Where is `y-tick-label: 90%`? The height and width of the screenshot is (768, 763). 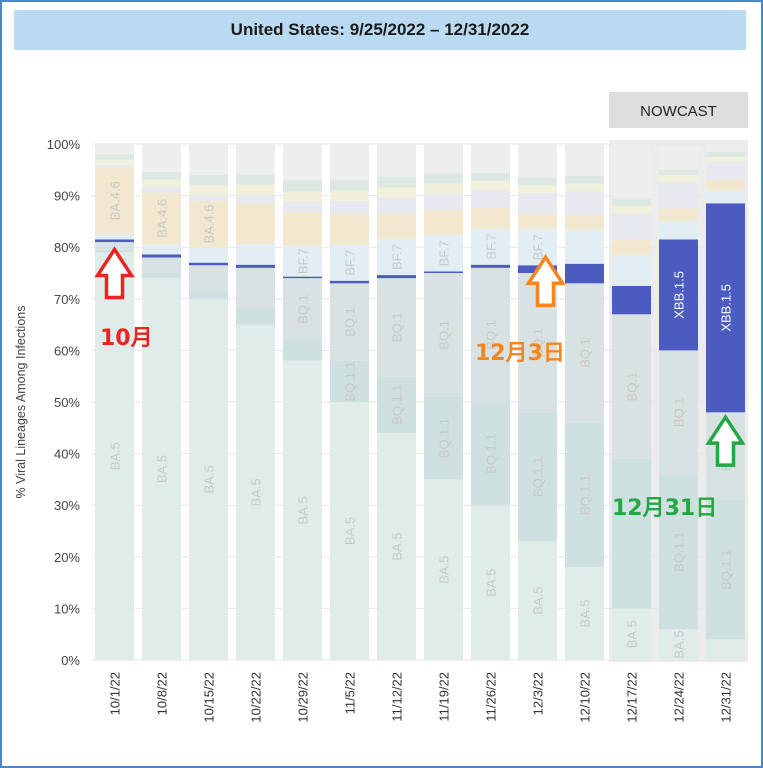
y-tick-label: 90% is located at coordinates (67, 196).